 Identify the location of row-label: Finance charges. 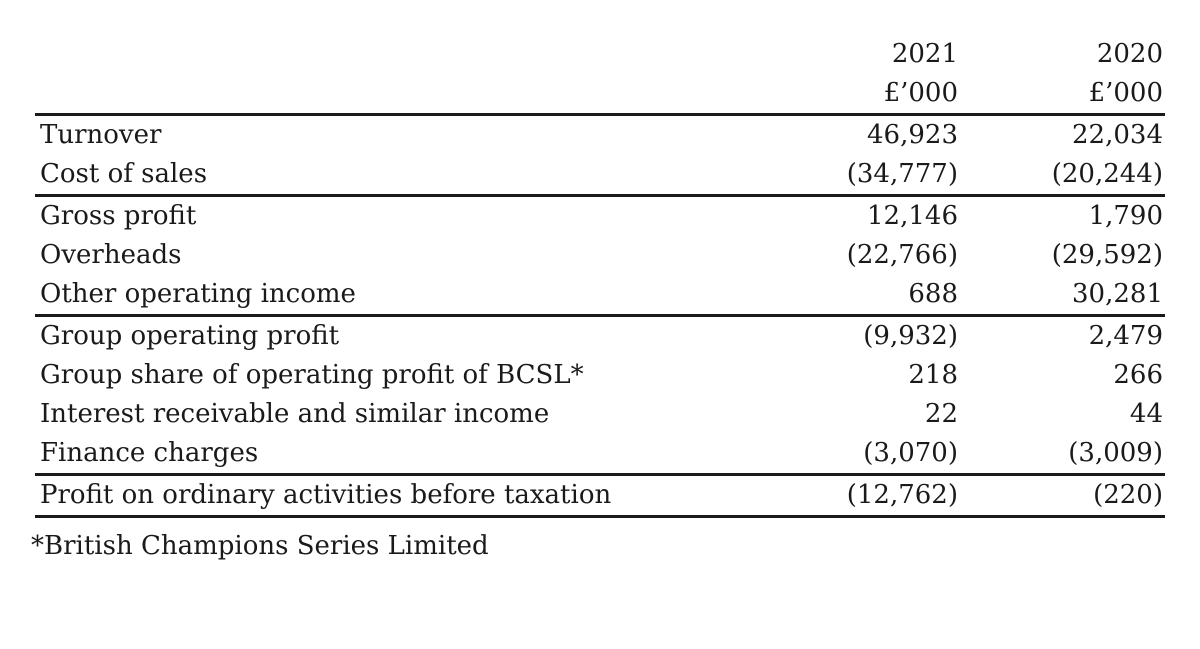
(149, 453).